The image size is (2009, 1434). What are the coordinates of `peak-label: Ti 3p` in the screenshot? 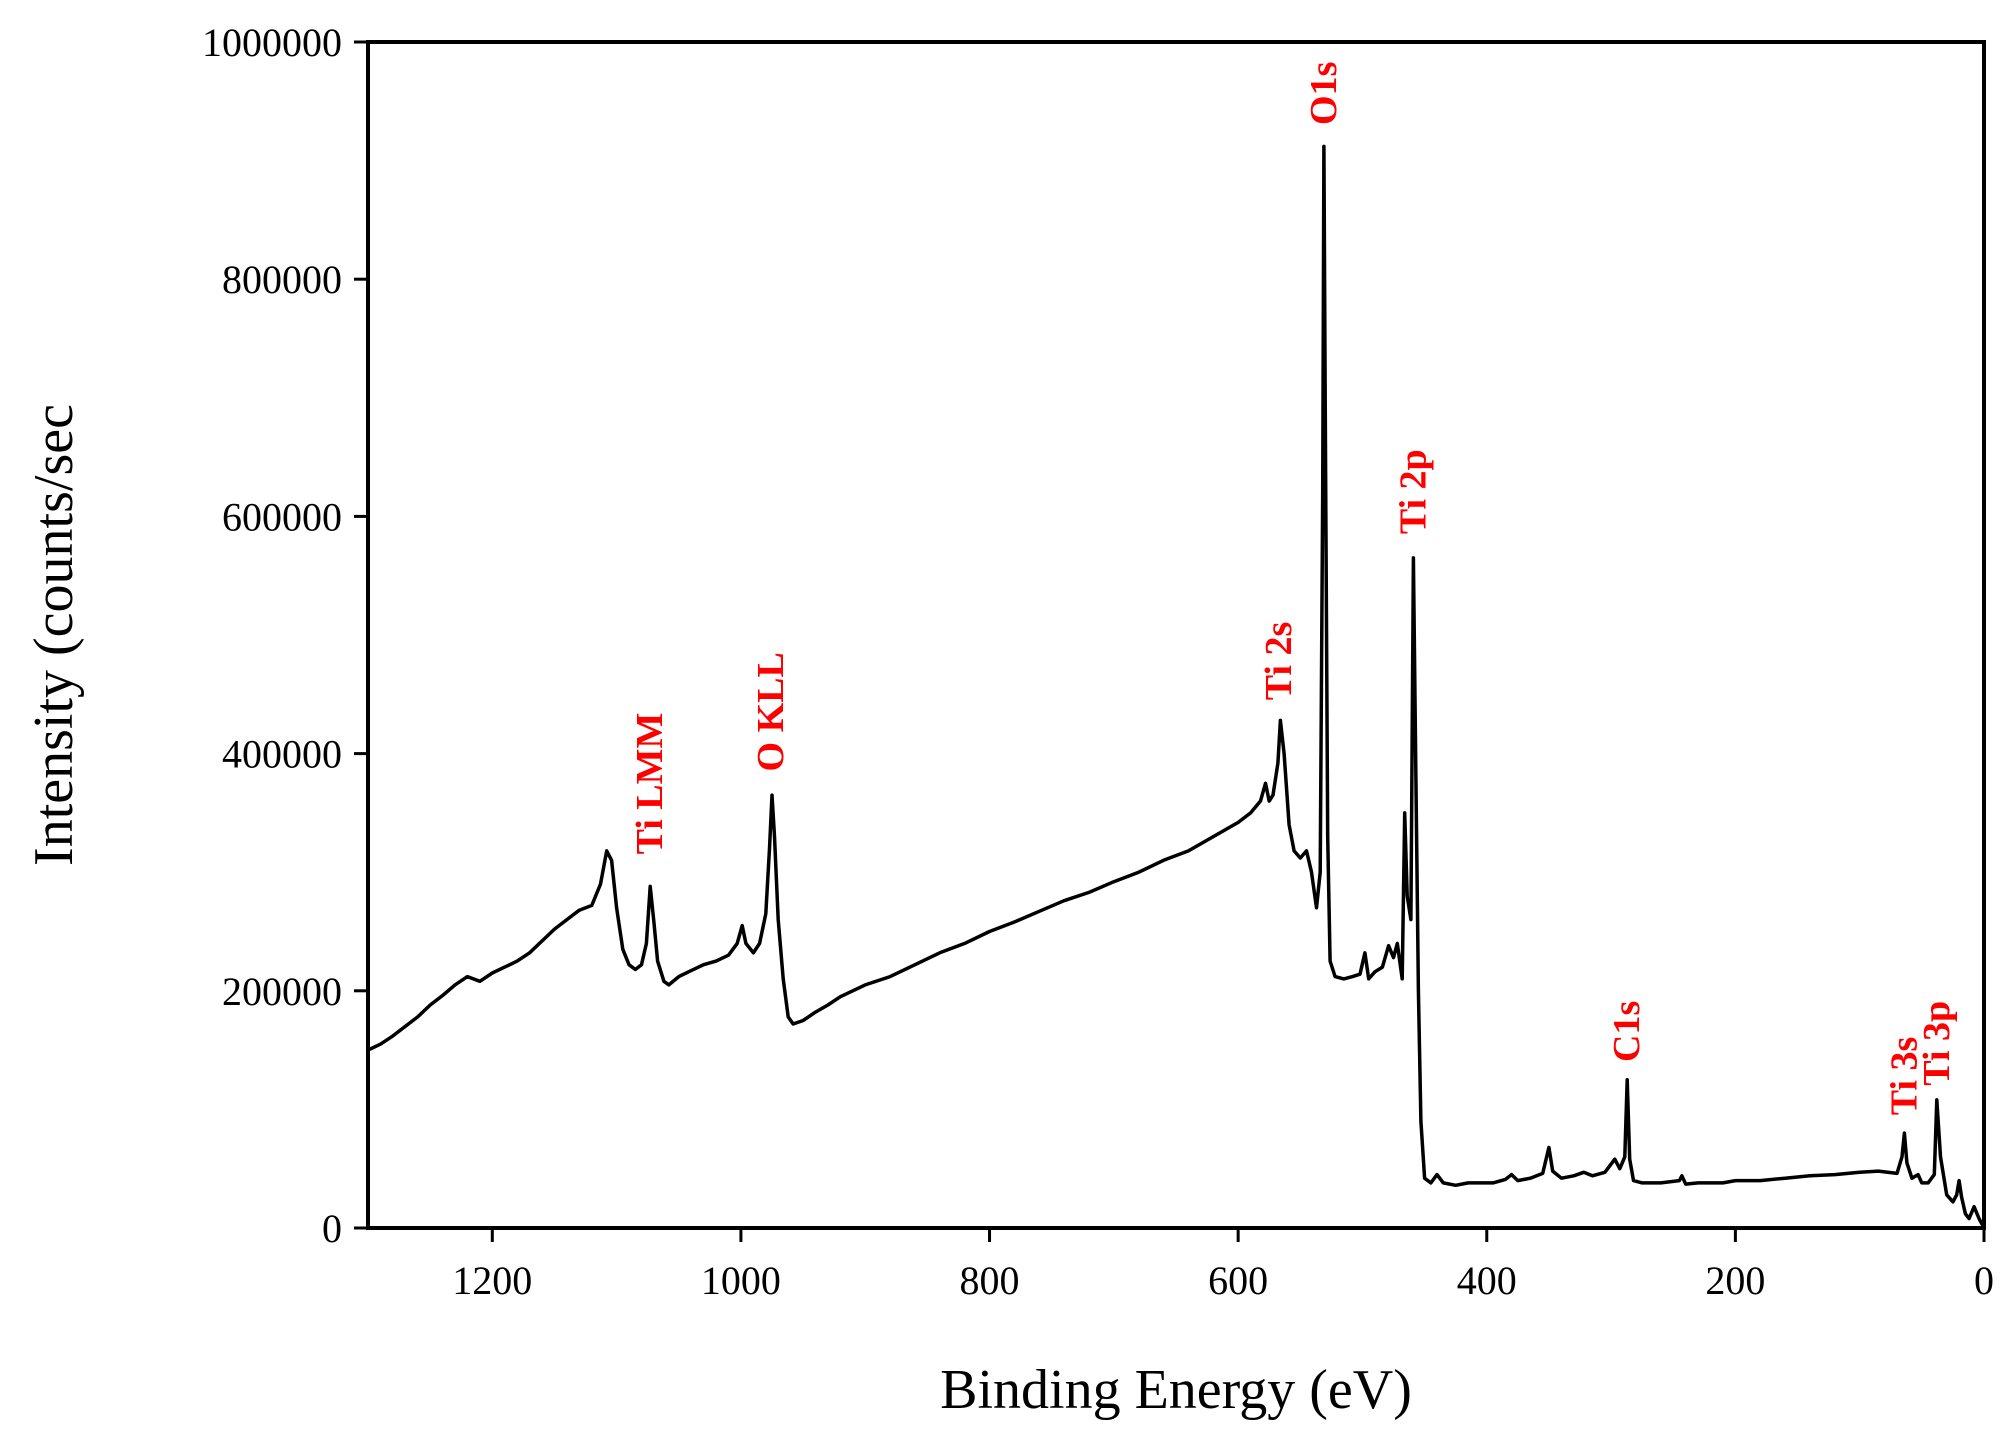 It's located at (1937, 1043).